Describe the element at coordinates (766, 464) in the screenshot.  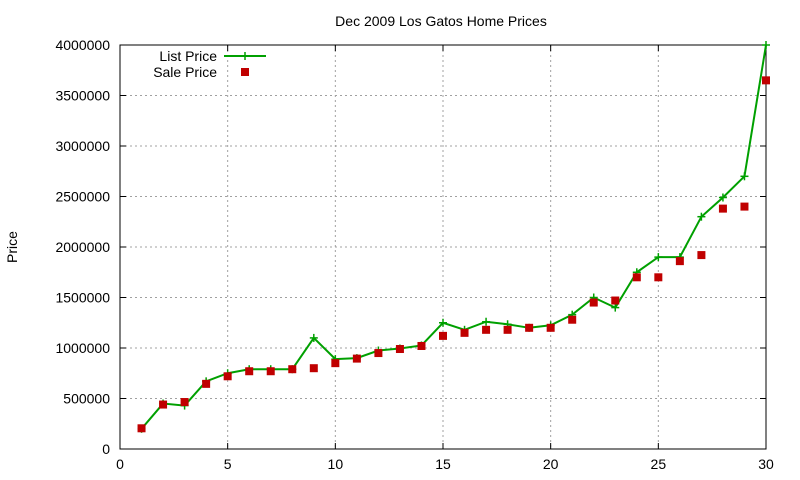
I see `x-tick-label: 30` at that location.